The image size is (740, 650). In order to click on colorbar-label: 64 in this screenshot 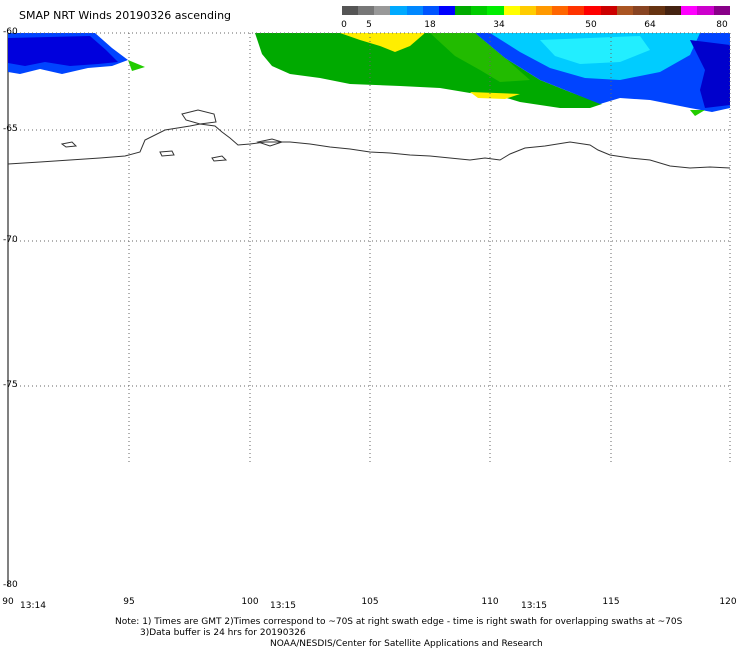, I will do `click(650, 25)`.